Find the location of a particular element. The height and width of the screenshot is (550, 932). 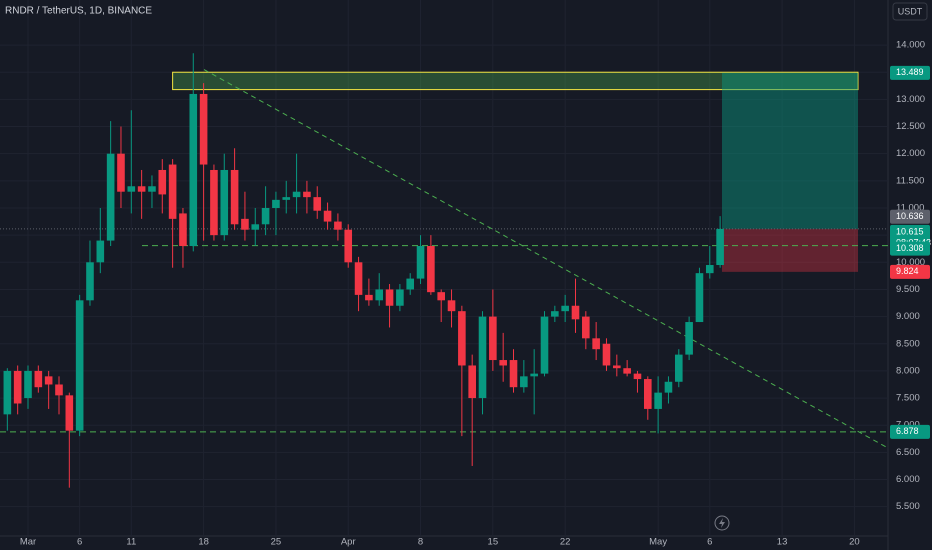

x-tick-label: Mar is located at coordinates (28, 542).